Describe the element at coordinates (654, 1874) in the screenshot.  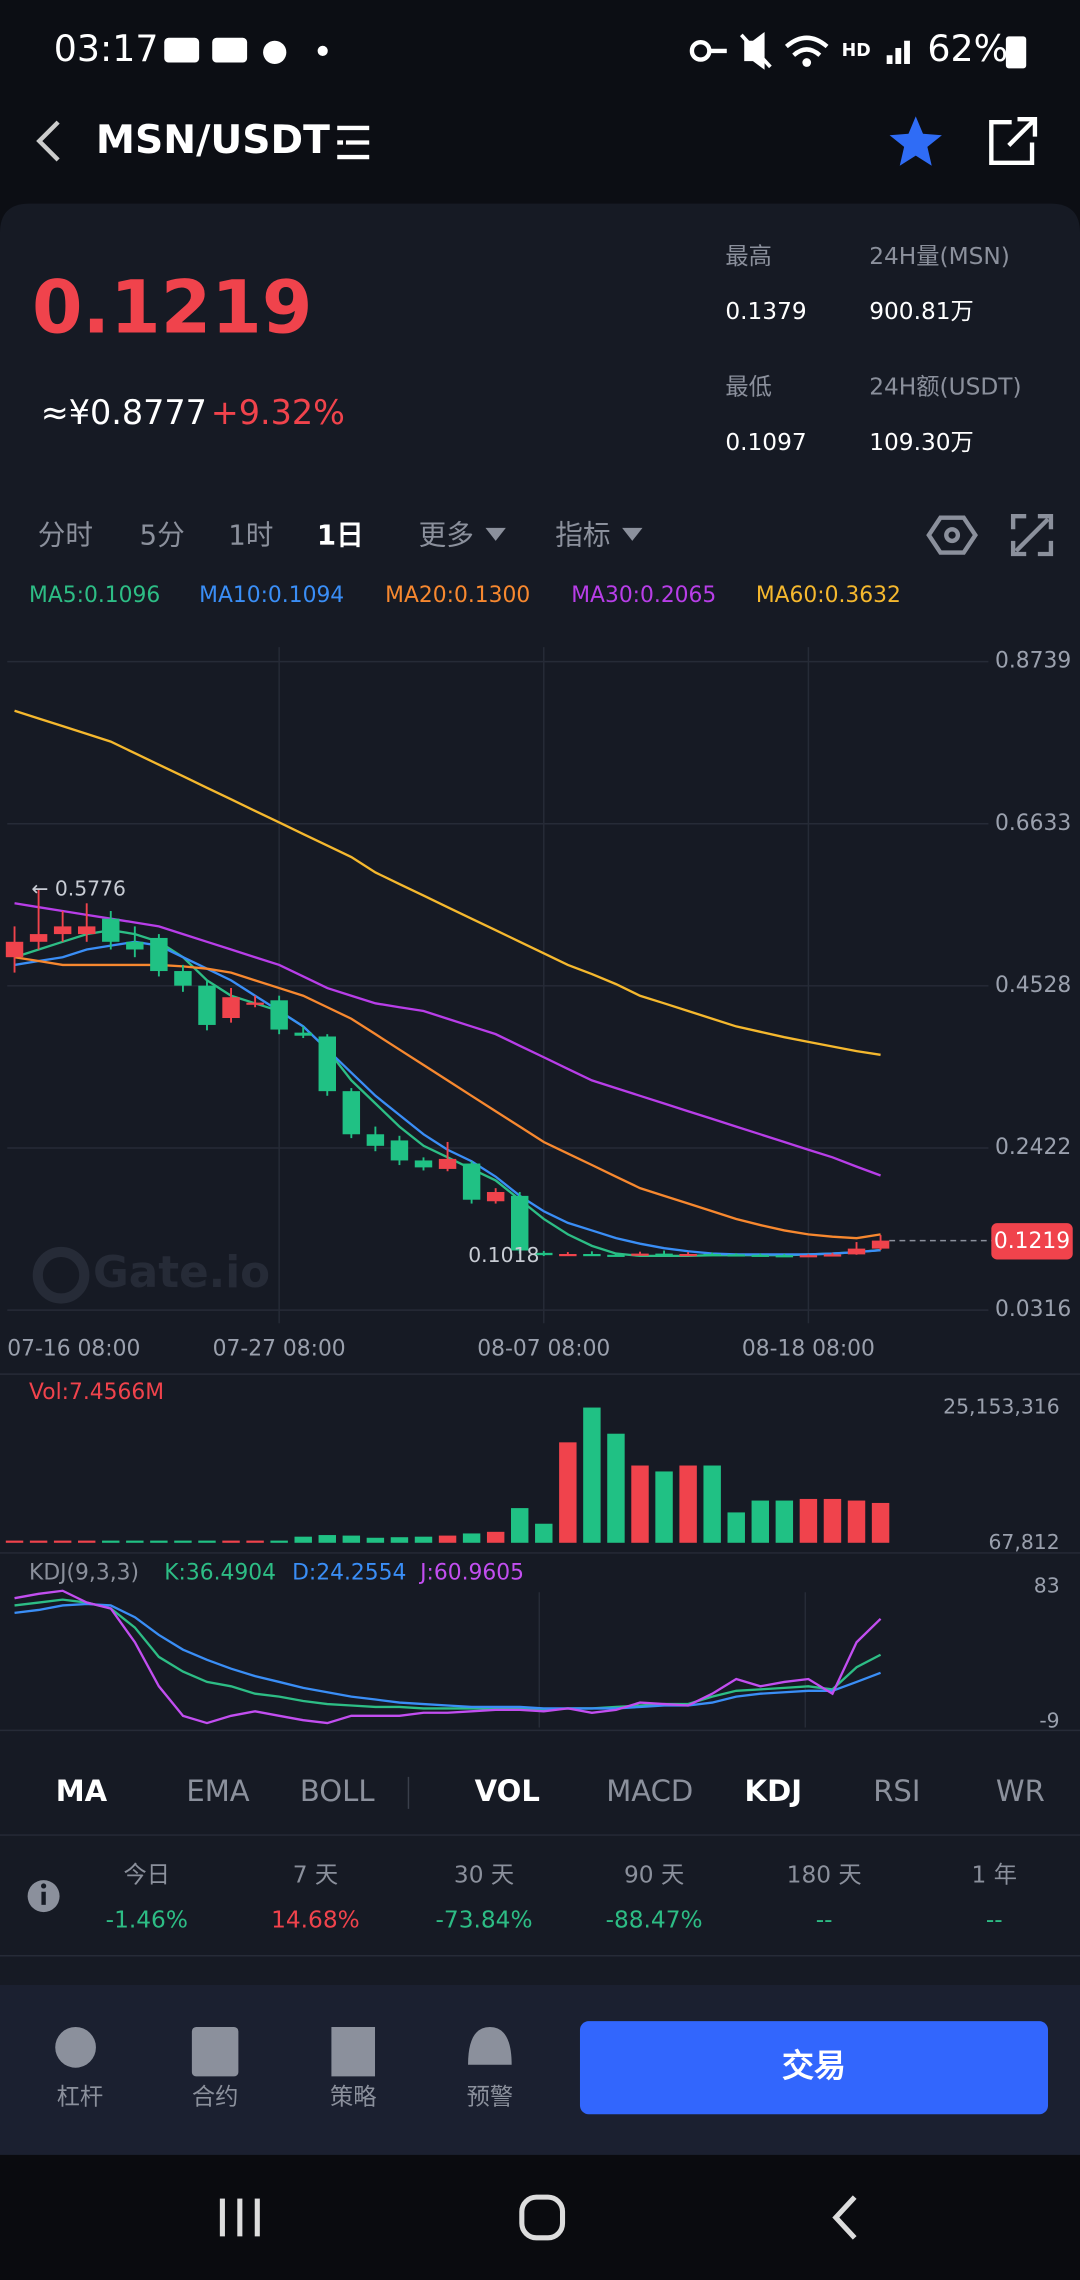
I see `performance-label: 90 天` at that location.